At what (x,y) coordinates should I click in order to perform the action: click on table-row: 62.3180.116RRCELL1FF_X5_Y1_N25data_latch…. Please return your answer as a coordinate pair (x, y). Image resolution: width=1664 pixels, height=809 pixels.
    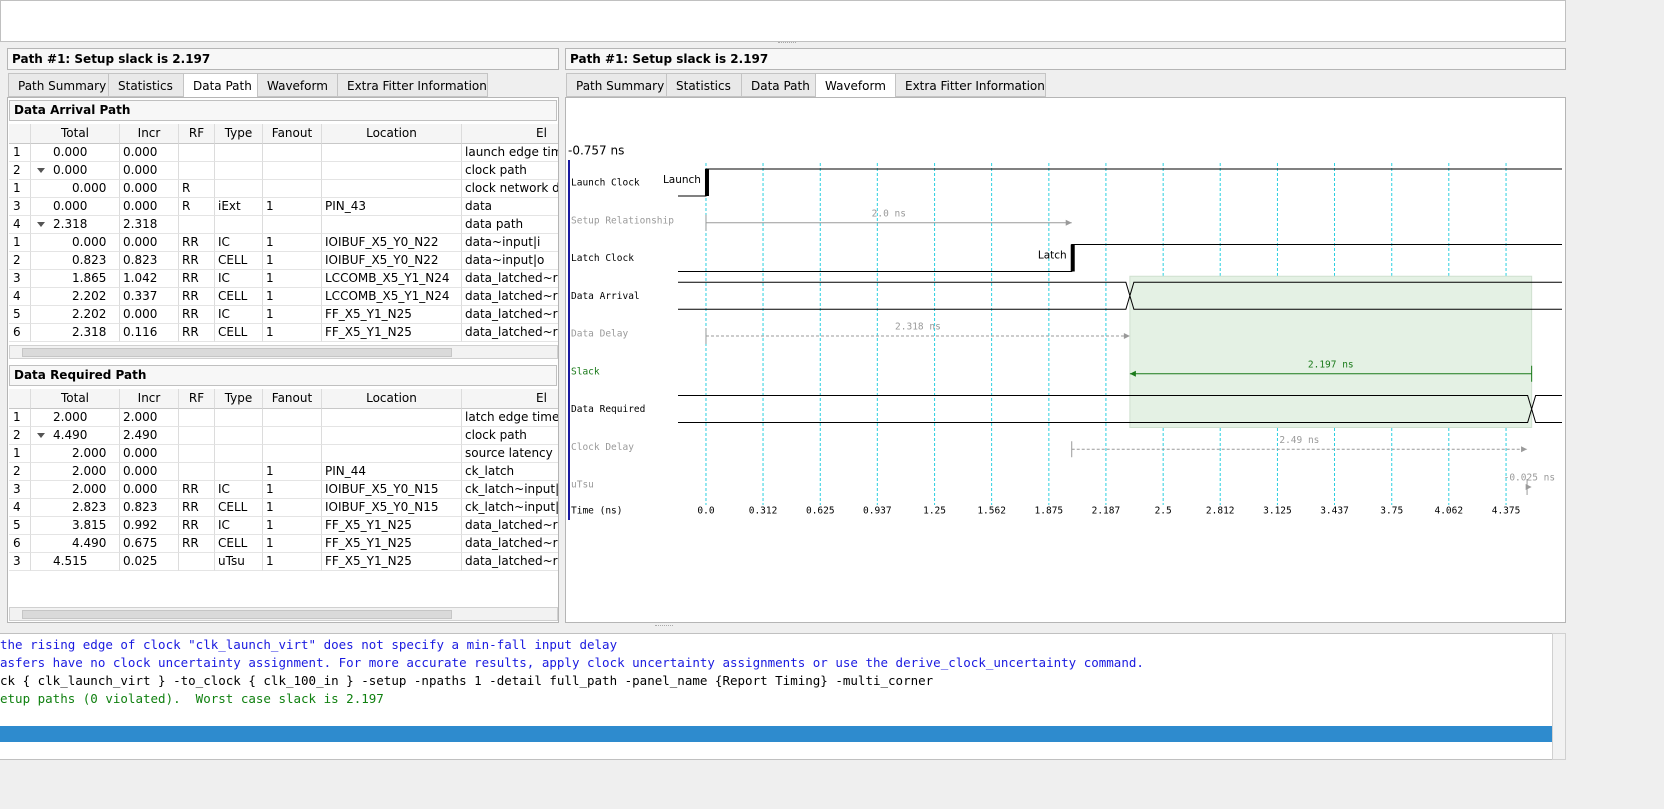
    Looking at the image, I should click on (283, 333).